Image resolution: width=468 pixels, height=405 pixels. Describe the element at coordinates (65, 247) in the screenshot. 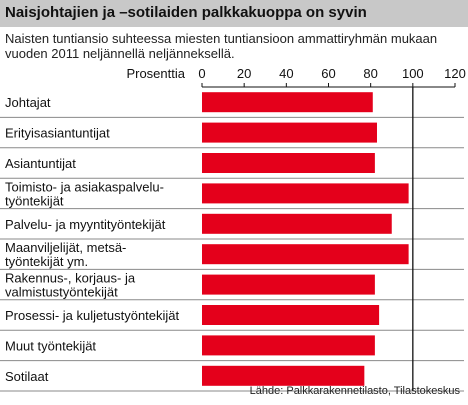

I see `category-label-6-line-1: Maanviljelijät, metsä-` at that location.